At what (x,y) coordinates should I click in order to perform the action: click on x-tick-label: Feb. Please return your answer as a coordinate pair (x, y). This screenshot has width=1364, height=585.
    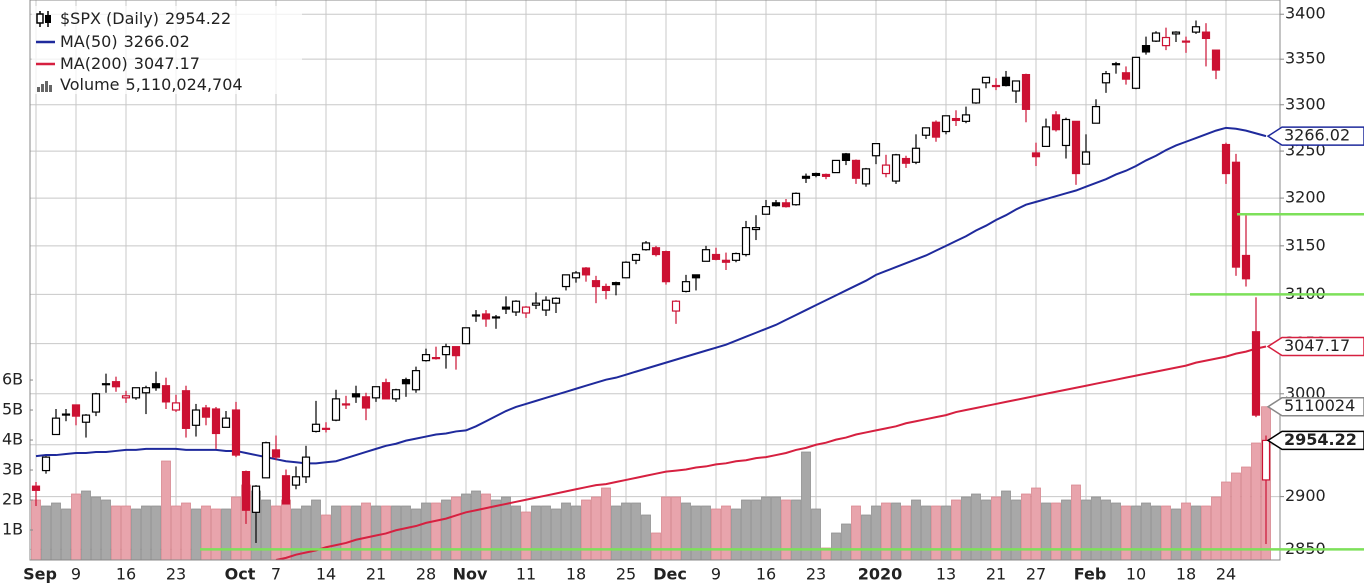
    Looking at the image, I should click on (1090, 574).